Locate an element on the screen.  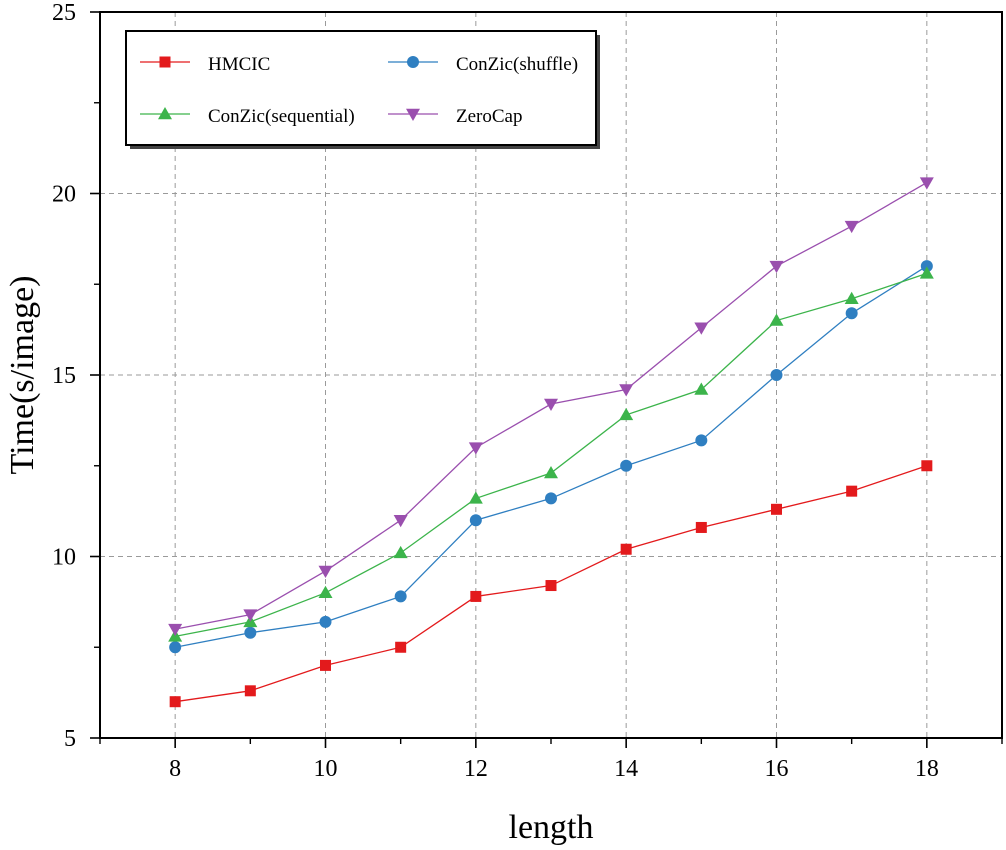
legend-label: ConZic(shuffle) is located at coordinates (517, 64).